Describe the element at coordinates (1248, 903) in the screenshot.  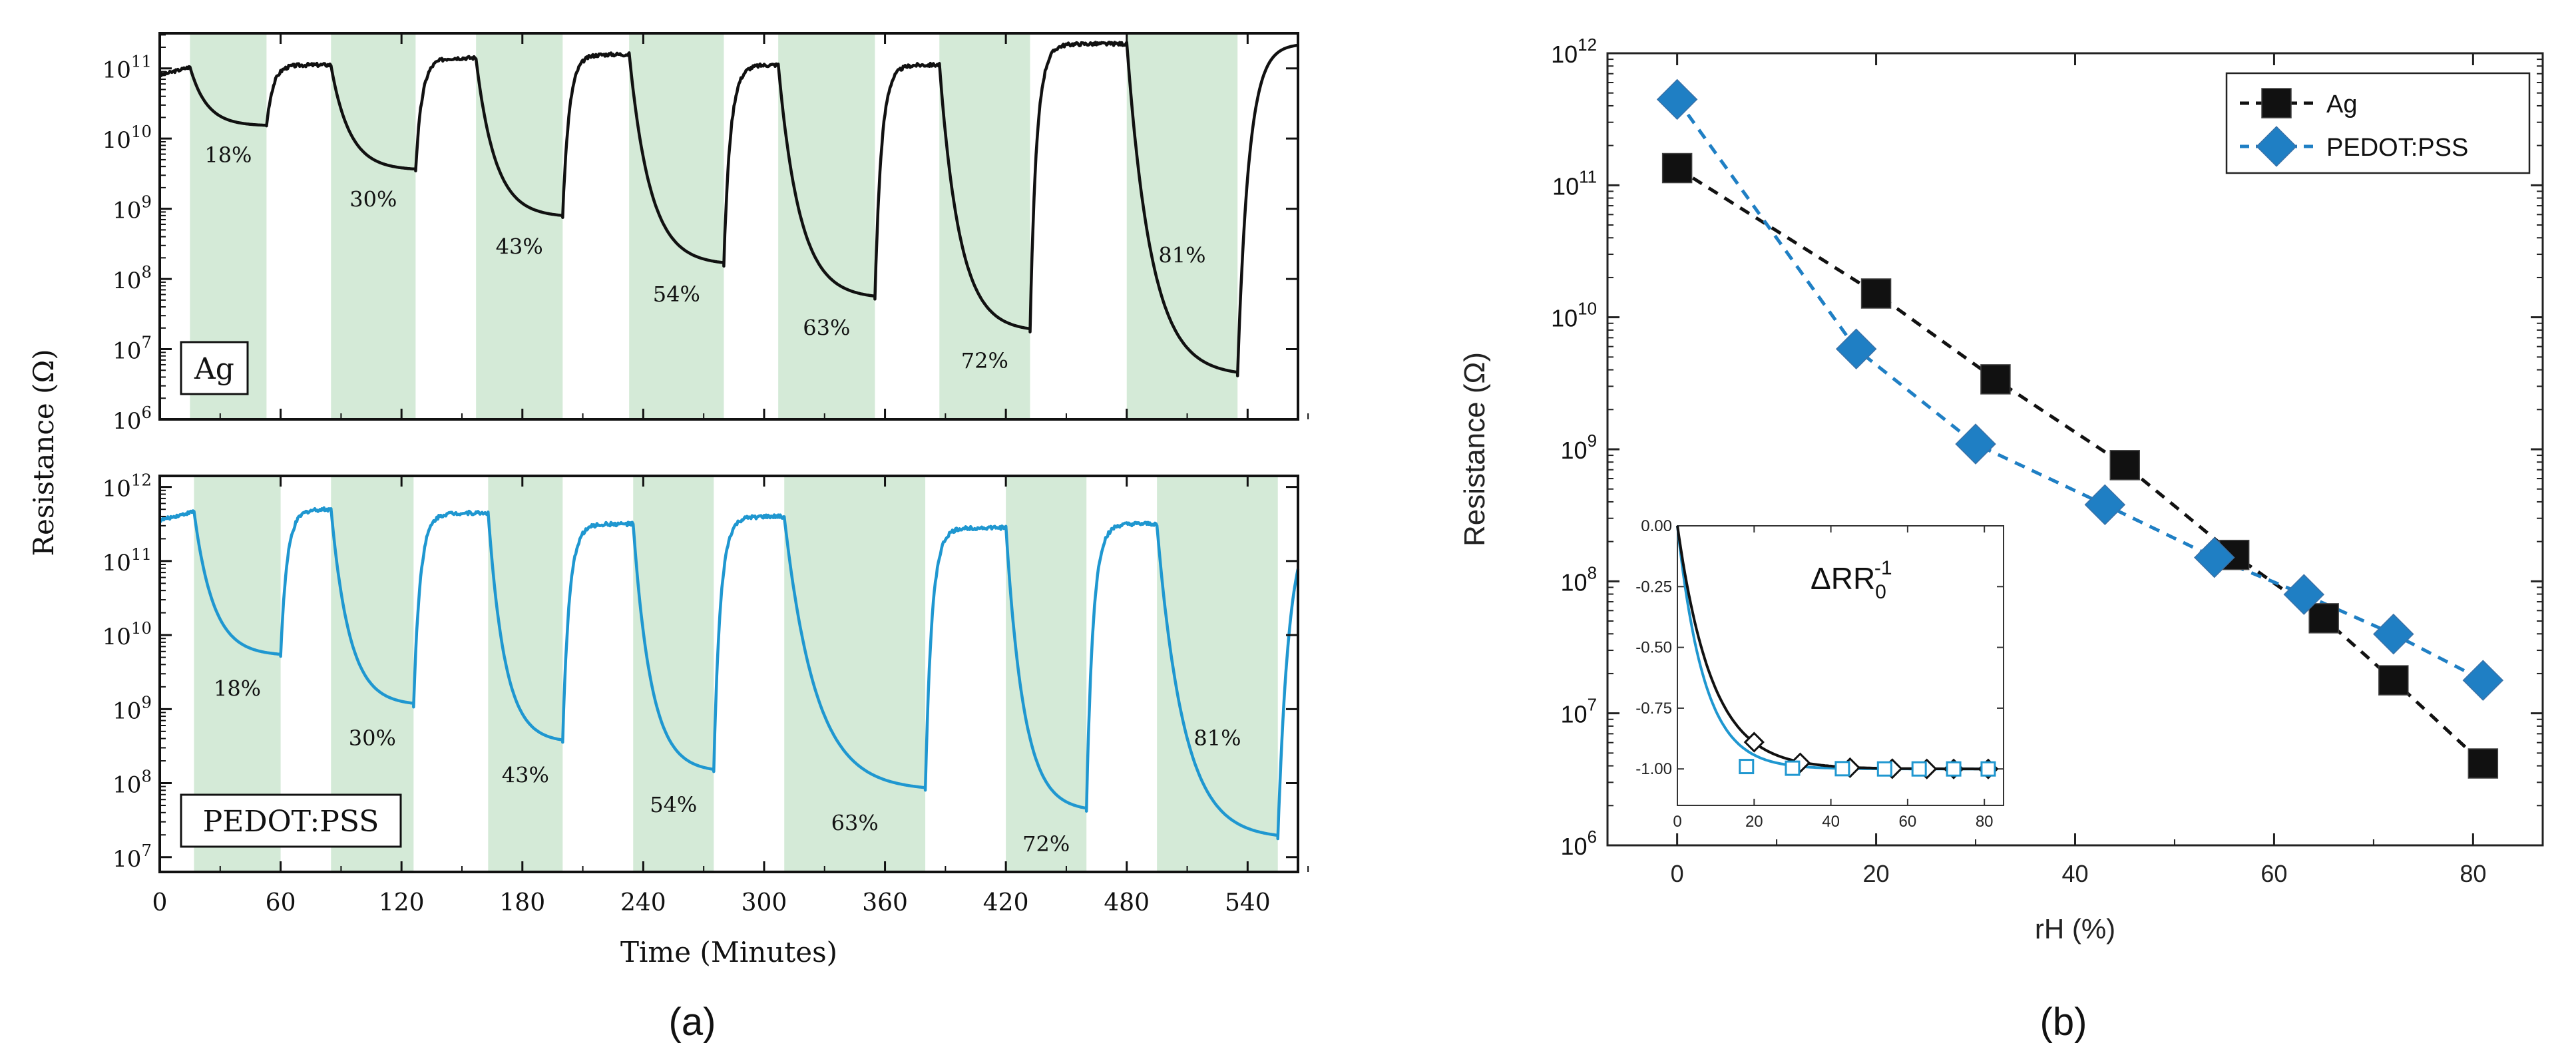
I see `x-tick-label: 540` at that location.